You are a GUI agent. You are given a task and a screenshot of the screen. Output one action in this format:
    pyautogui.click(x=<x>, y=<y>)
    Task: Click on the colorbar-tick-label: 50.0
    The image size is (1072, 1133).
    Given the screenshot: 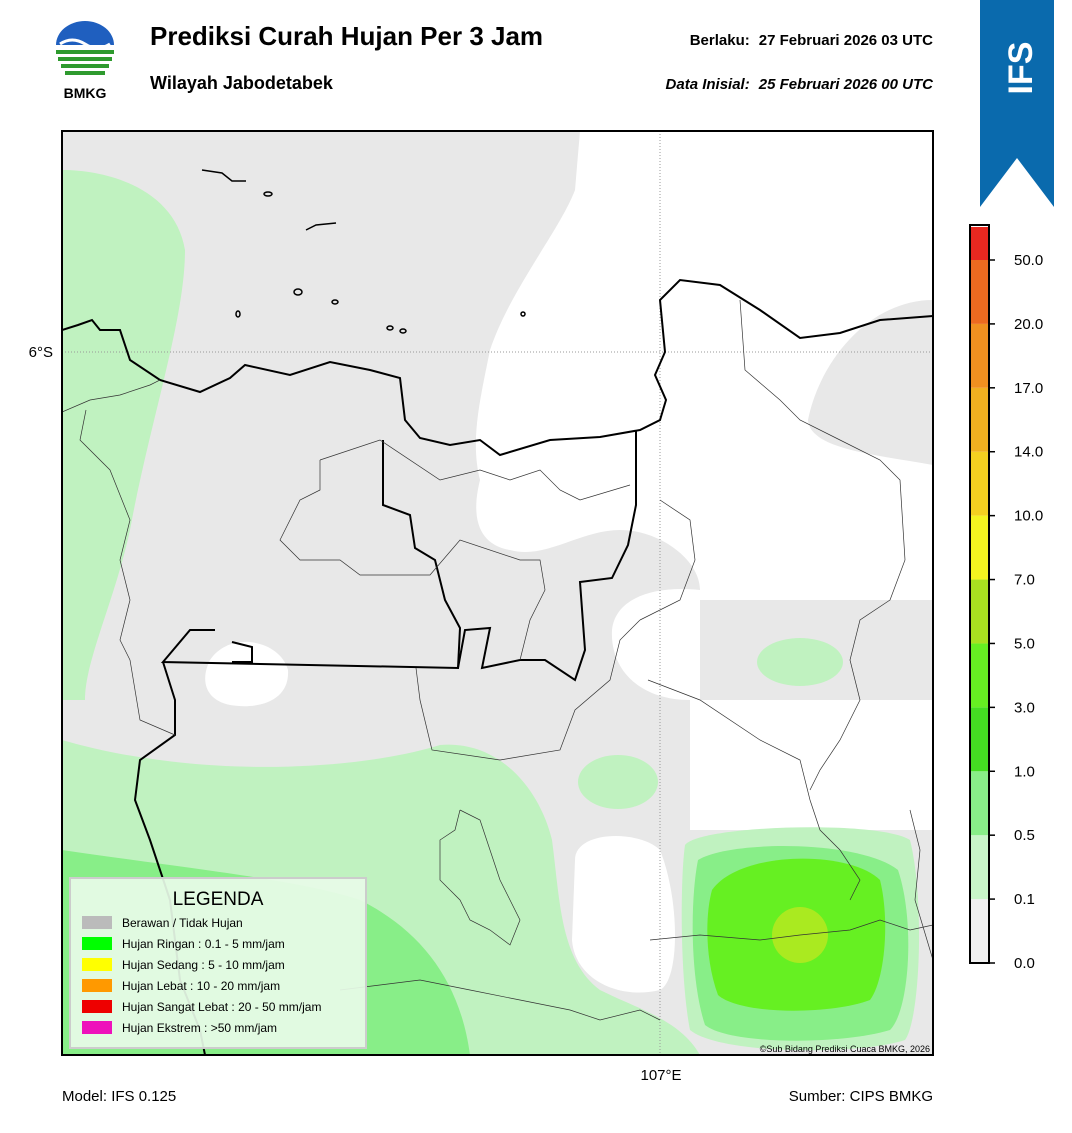 What is the action you would take?
    pyautogui.click(x=1028, y=260)
    